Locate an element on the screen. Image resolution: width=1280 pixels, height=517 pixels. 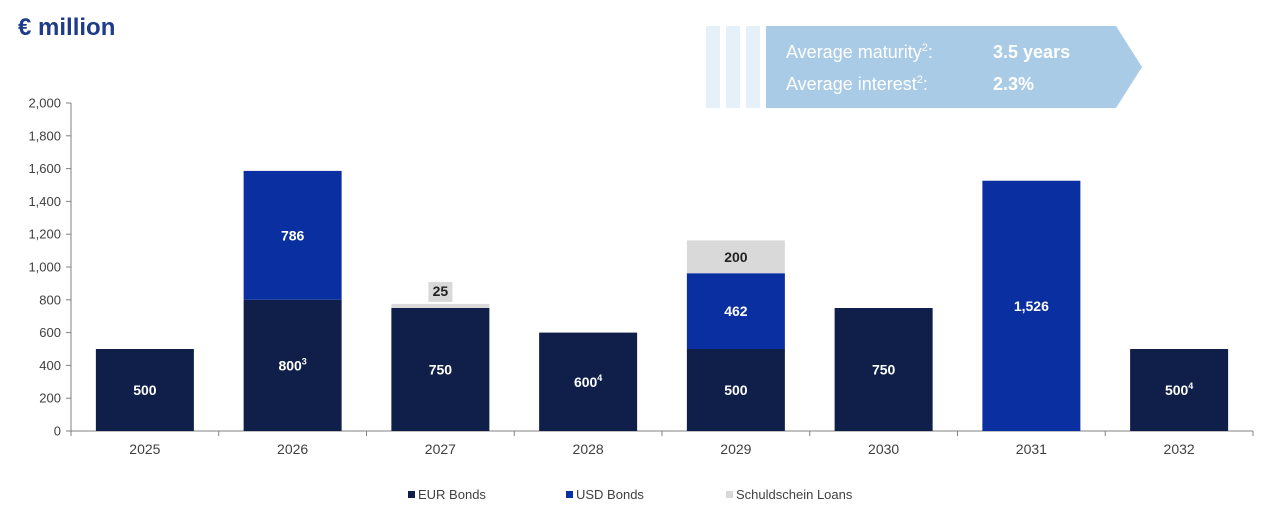
x-tick-label: 2027 is located at coordinates (440, 449).